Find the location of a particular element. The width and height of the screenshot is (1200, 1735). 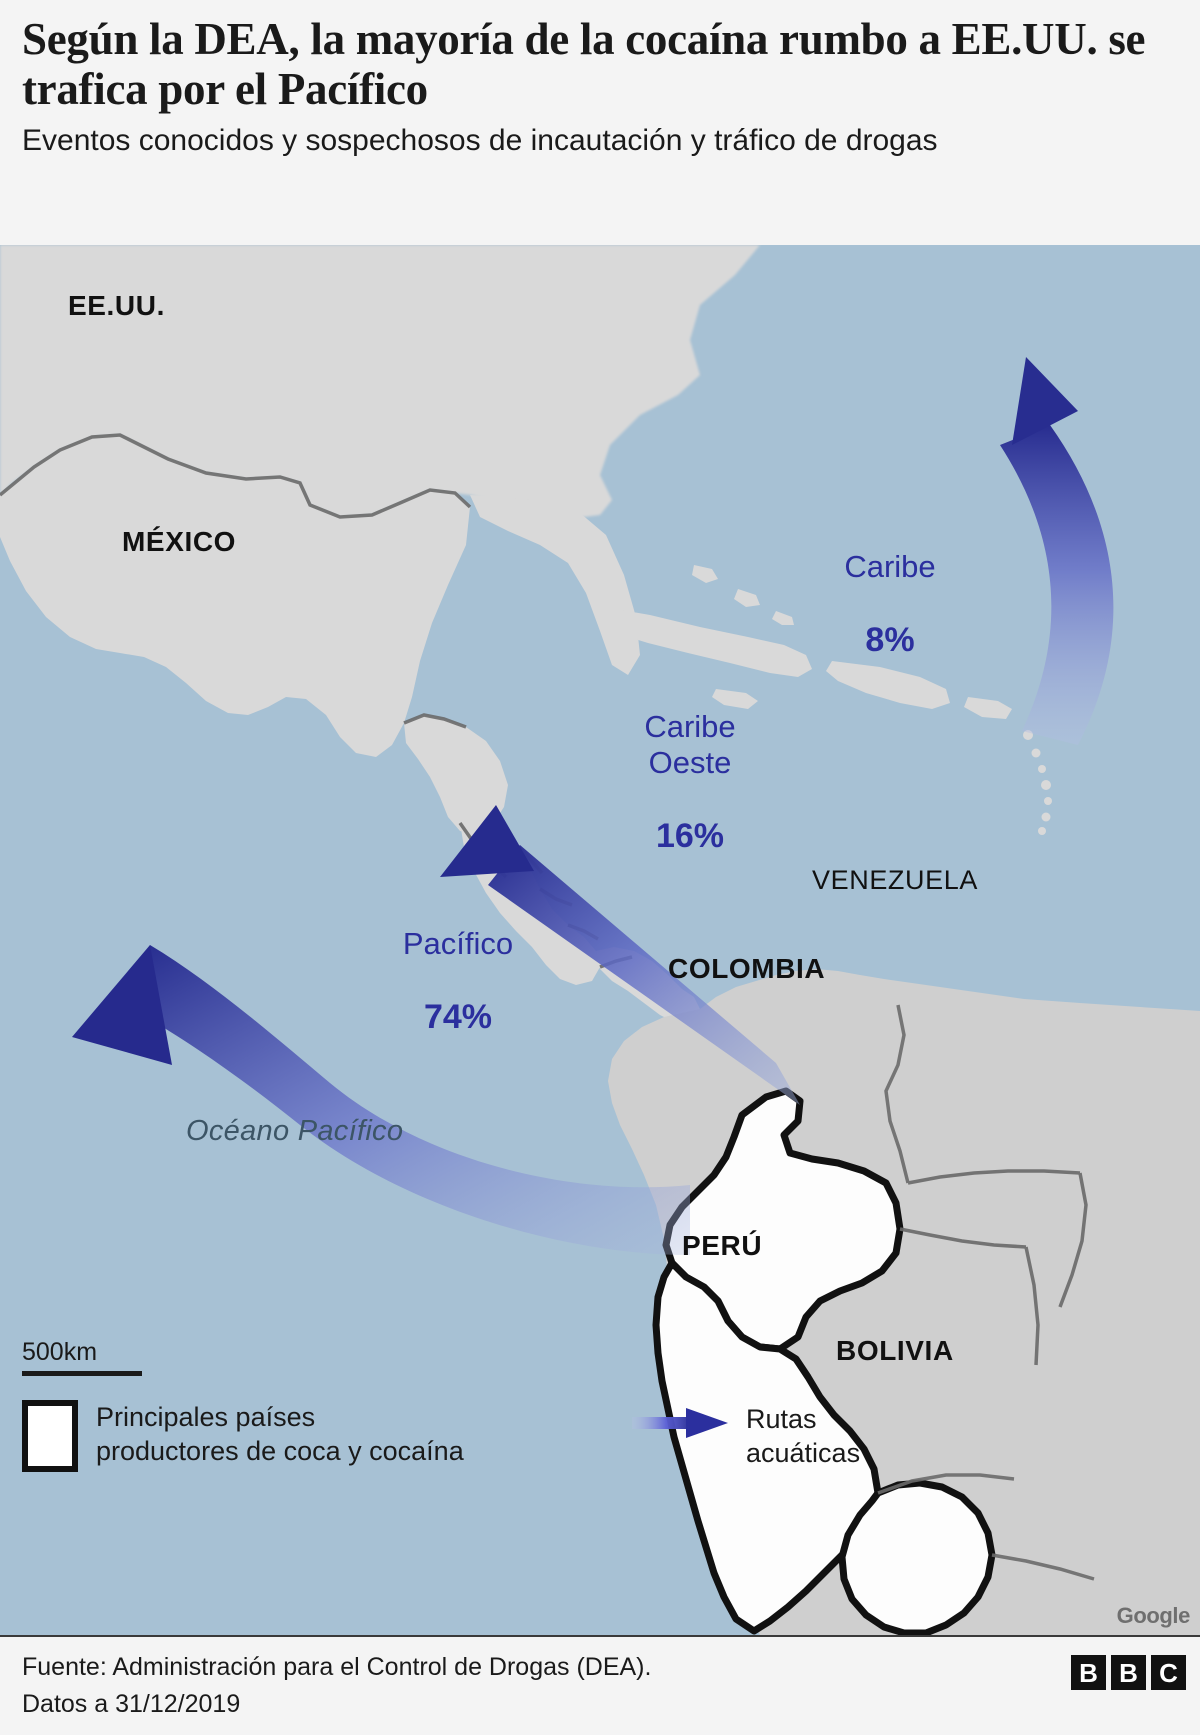

route-arrow-icon is located at coordinates (680, 1423).